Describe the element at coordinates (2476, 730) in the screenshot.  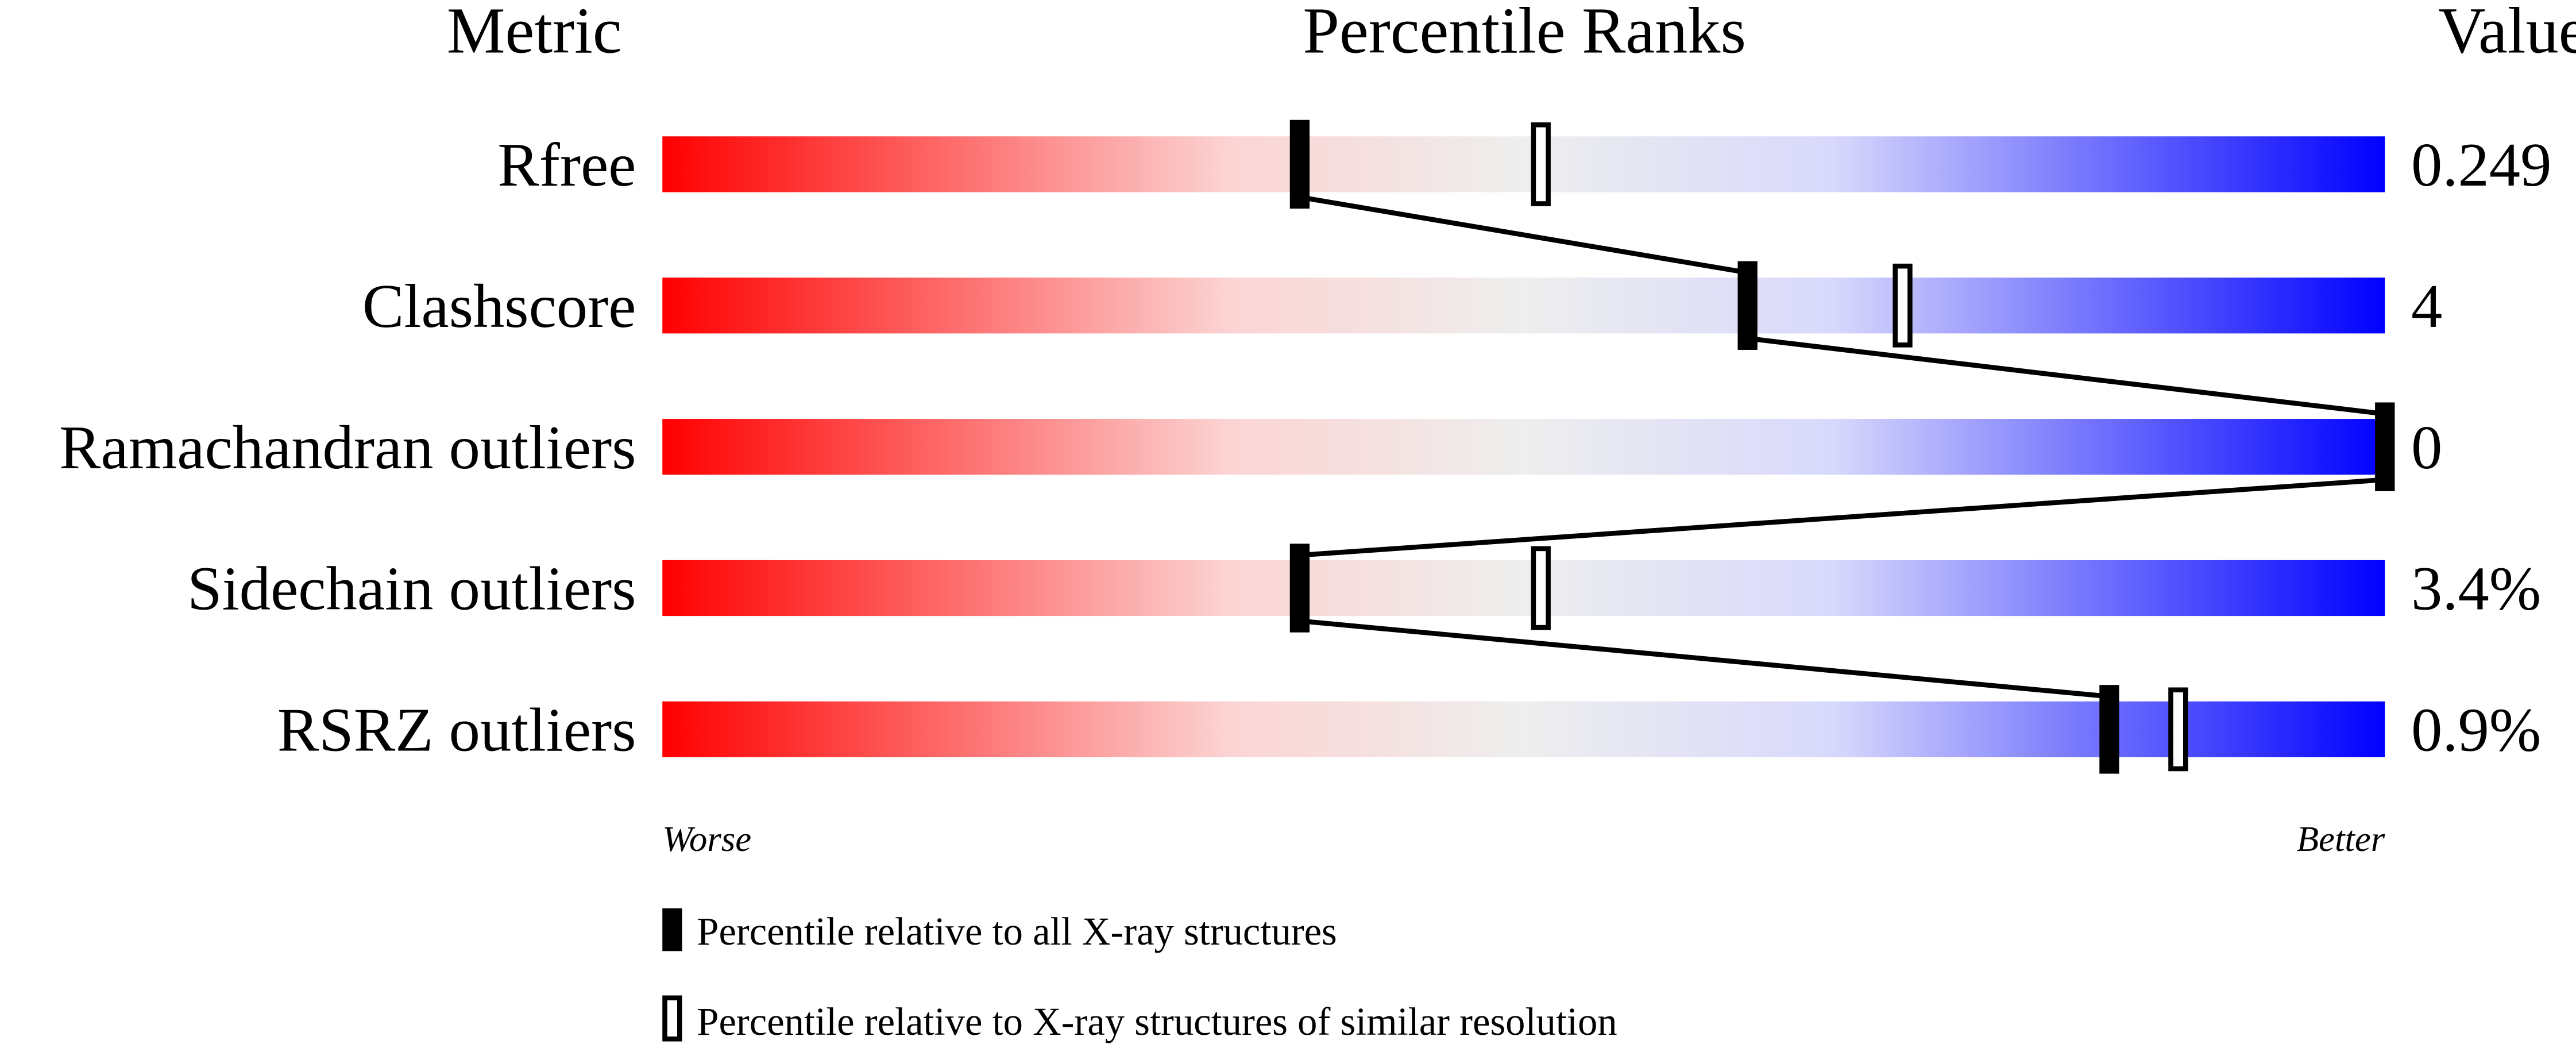
I see `metric-value: 0.9%` at that location.